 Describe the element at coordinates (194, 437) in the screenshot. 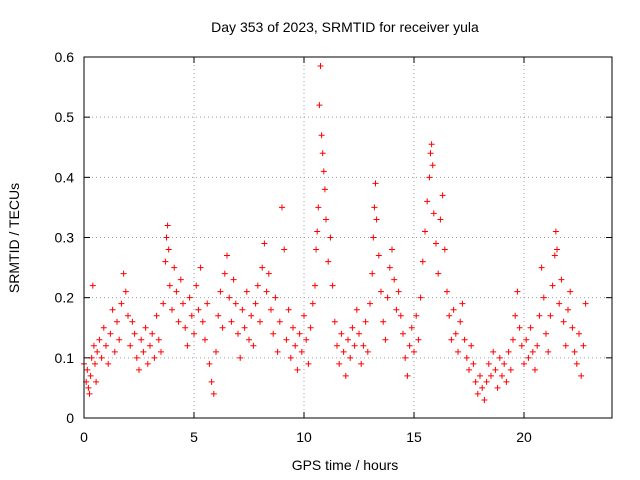

I see `x-tick-label: 5` at that location.